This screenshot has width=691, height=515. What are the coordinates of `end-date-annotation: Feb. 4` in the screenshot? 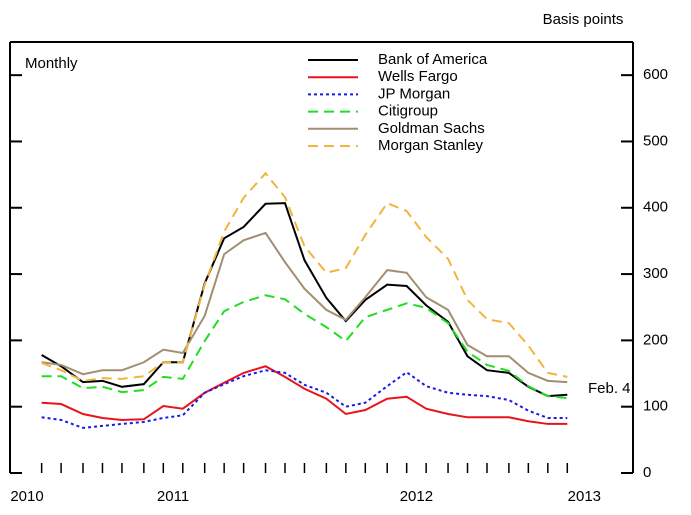 It's located at (609, 388).